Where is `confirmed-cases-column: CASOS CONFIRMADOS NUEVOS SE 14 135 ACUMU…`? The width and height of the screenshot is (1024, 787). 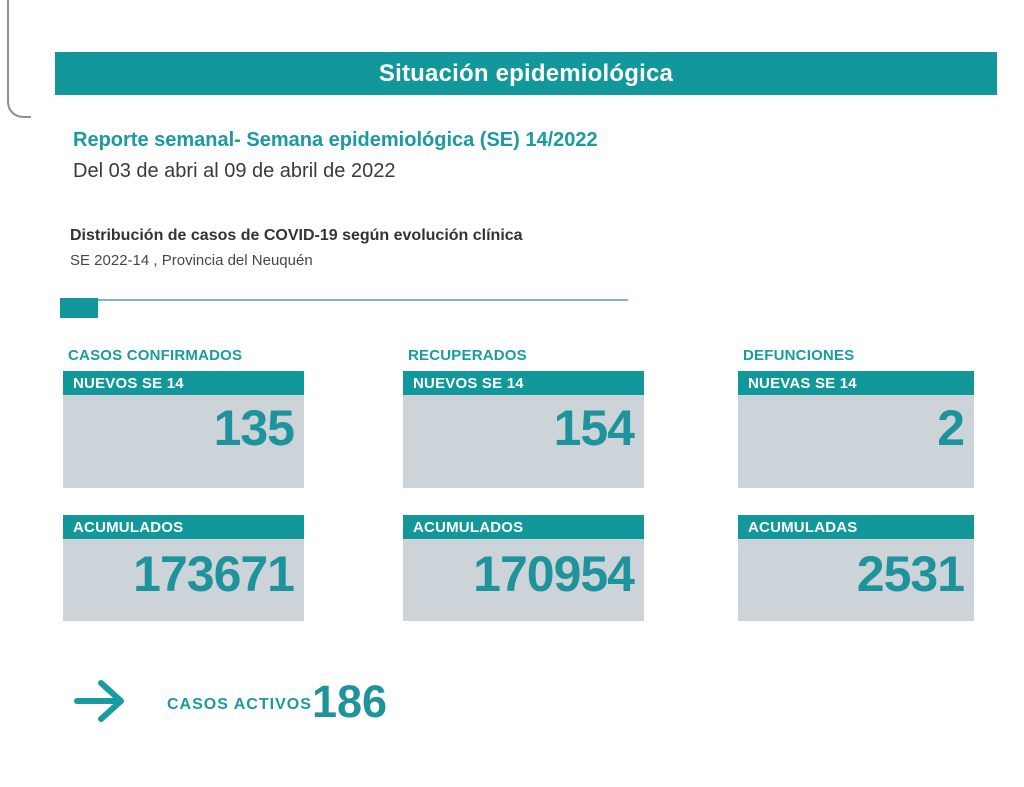 confirmed-cases-column: CASOS CONFIRMADOS NUEVOS SE 14 135 ACUMU… is located at coordinates (183, 485).